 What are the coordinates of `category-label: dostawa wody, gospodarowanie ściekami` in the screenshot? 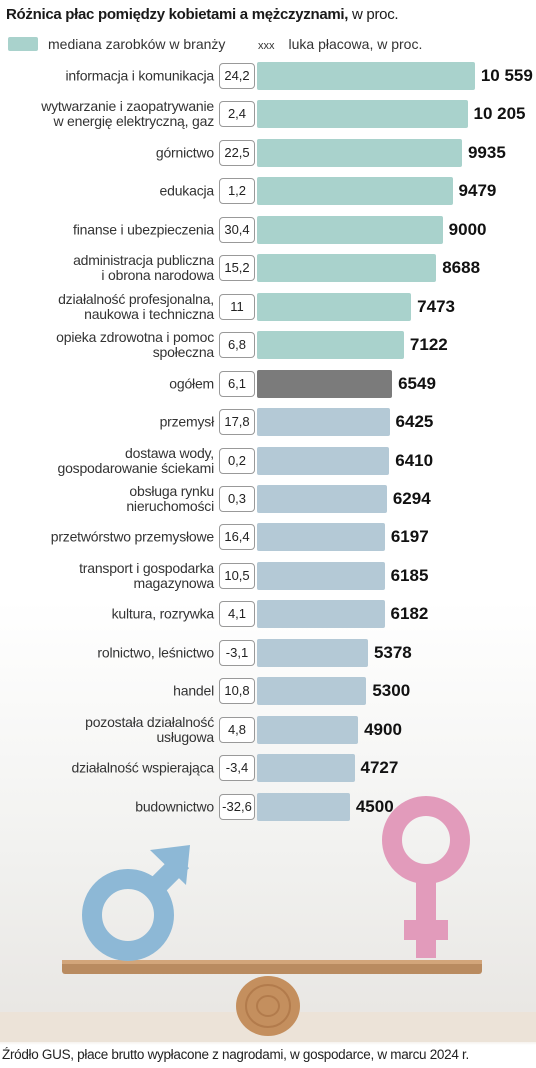 It's located at (136, 460).